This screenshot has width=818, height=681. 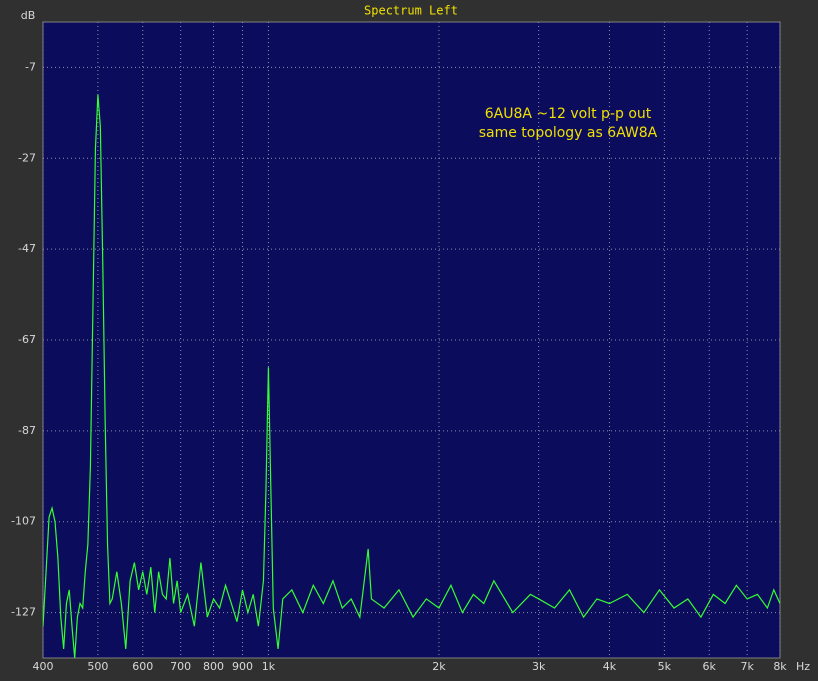 What do you see at coordinates (23, 521) in the screenshot?
I see `y-tick-label: -107` at bounding box center [23, 521].